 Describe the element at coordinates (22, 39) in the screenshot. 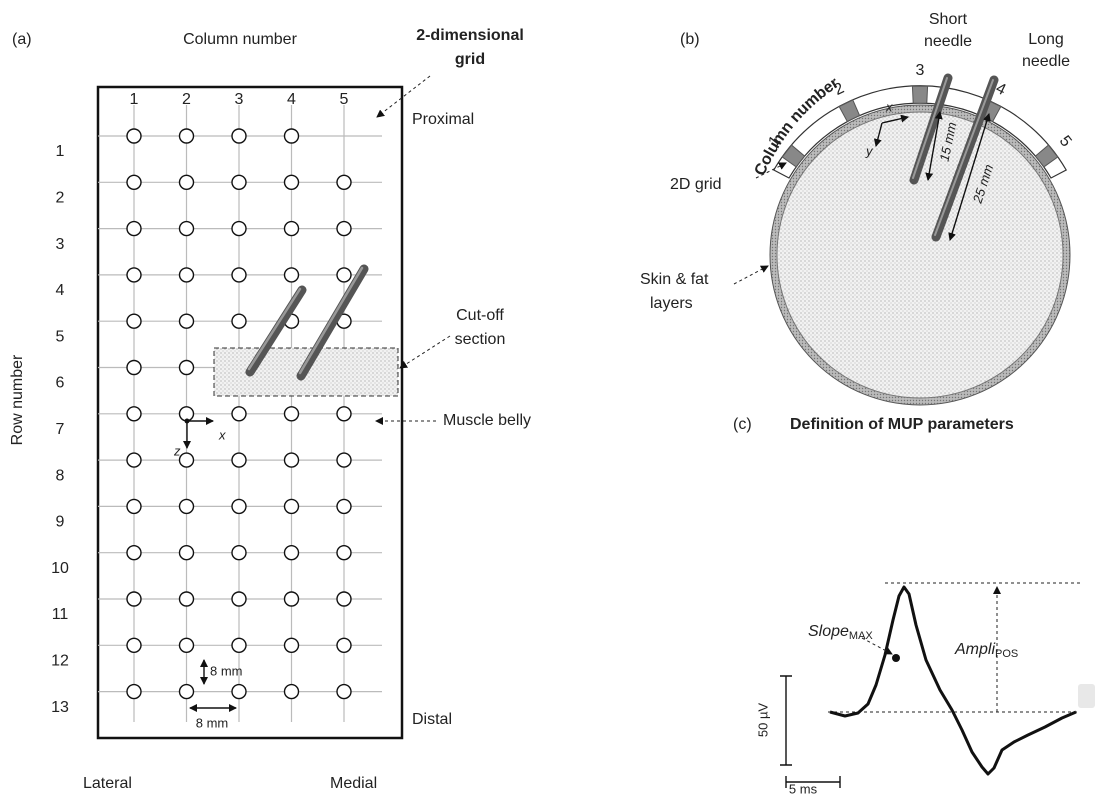

I see `panel-label: (a)` at that location.